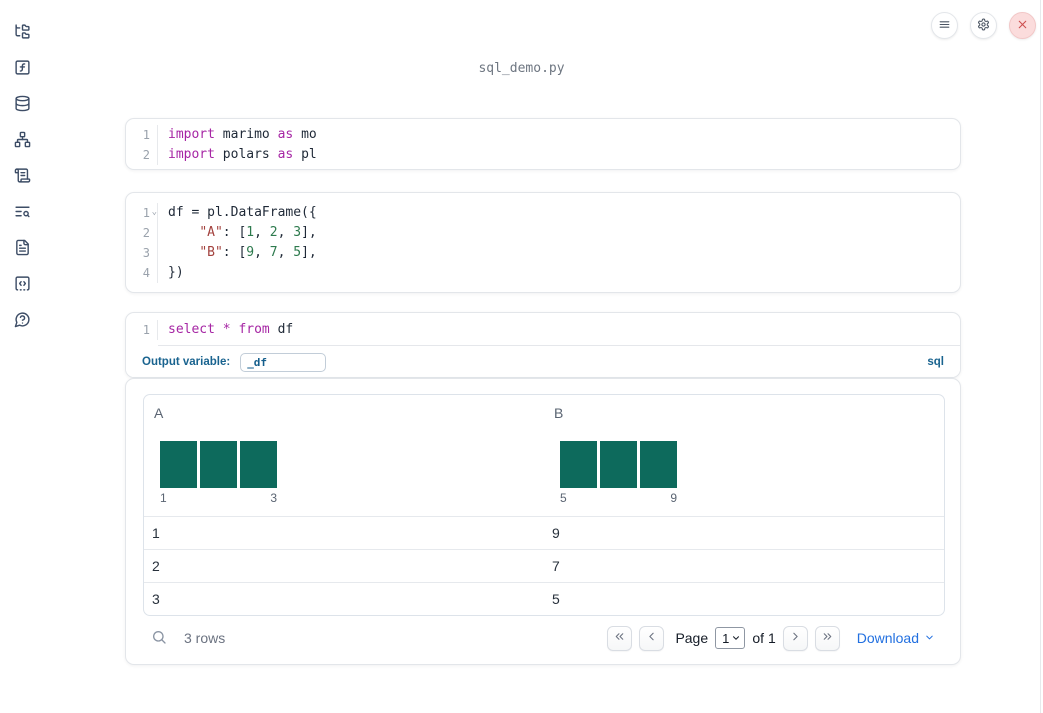 The width and height of the screenshot is (1043, 713). What do you see at coordinates (543, 361) in the screenshot?
I see `sql-cell-footer: Output variable: sql` at bounding box center [543, 361].